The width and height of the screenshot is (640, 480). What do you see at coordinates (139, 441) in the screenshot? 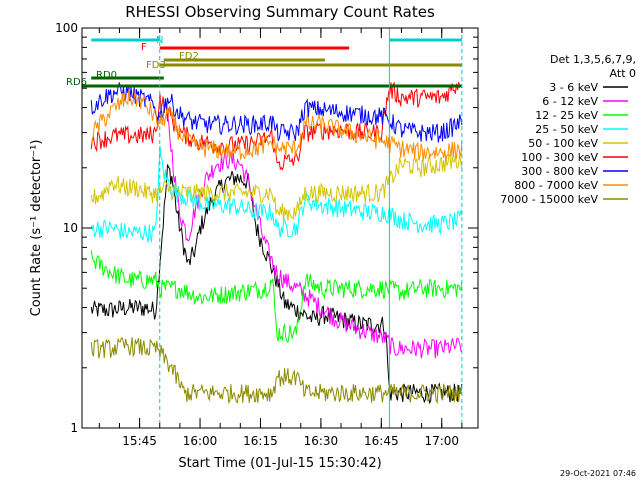
I see `x-tick-label: 15:45` at bounding box center [139, 441].